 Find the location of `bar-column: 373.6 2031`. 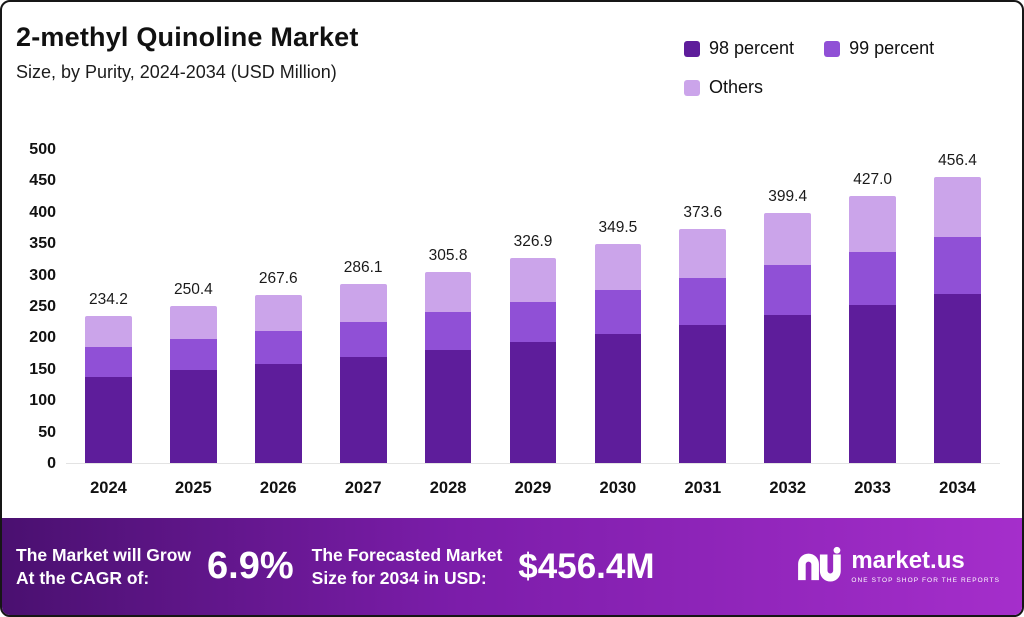

bar-column: 373.6 2031 is located at coordinates (702, 323).